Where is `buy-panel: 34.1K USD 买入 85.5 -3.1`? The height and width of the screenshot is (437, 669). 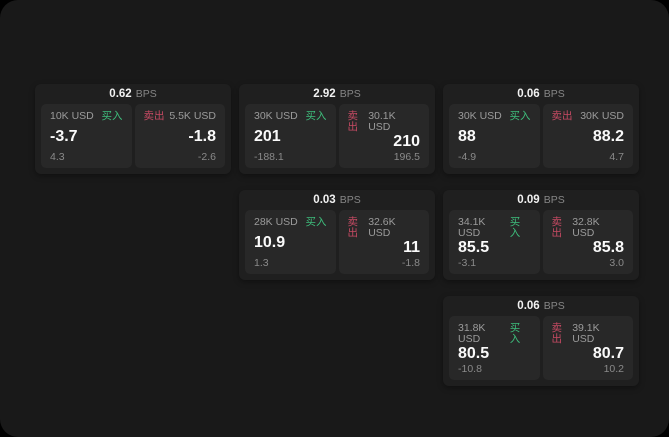 buy-panel: 34.1K USD 买入 85.5 -3.1 is located at coordinates (494, 242).